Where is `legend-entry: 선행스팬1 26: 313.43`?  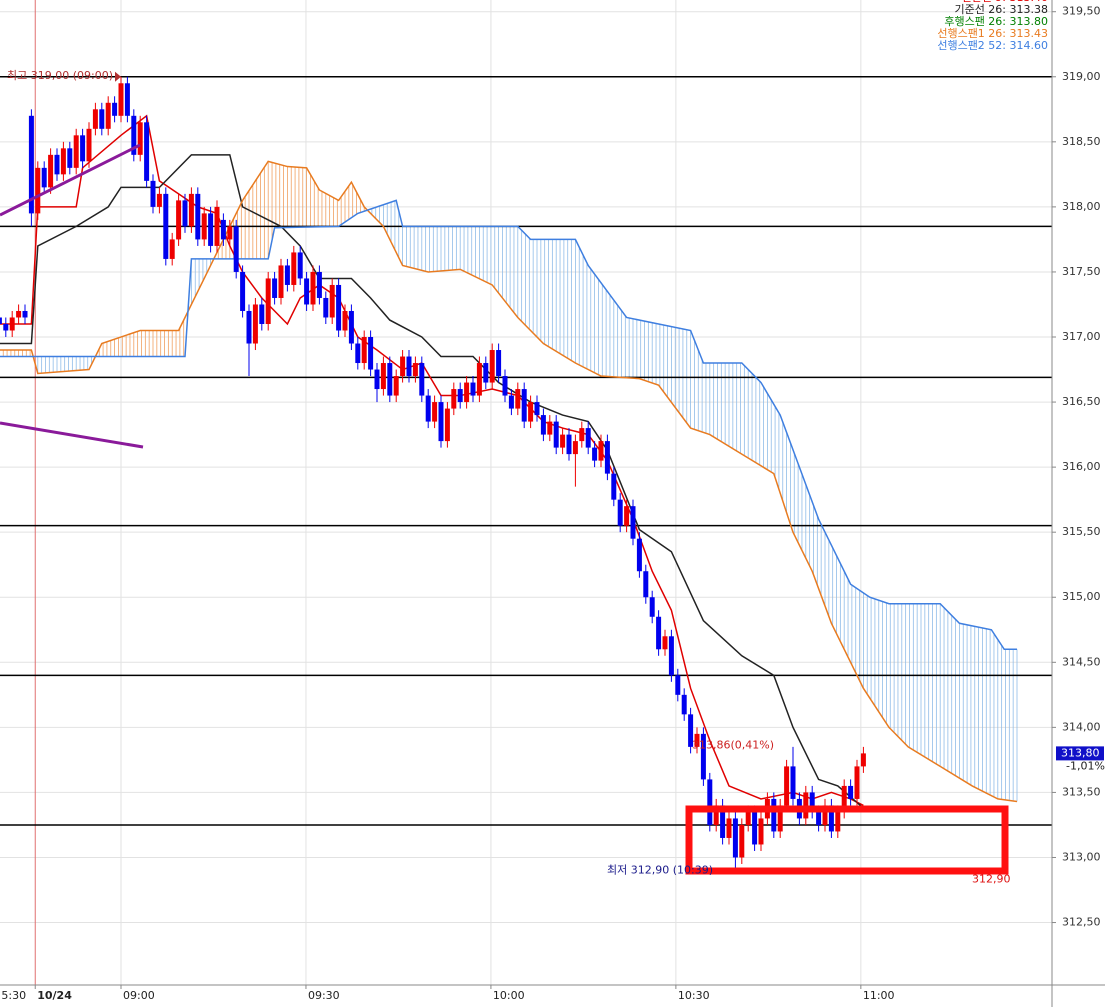
legend-entry: 선행스팬1 26: 313.43 is located at coordinates (992, 33).